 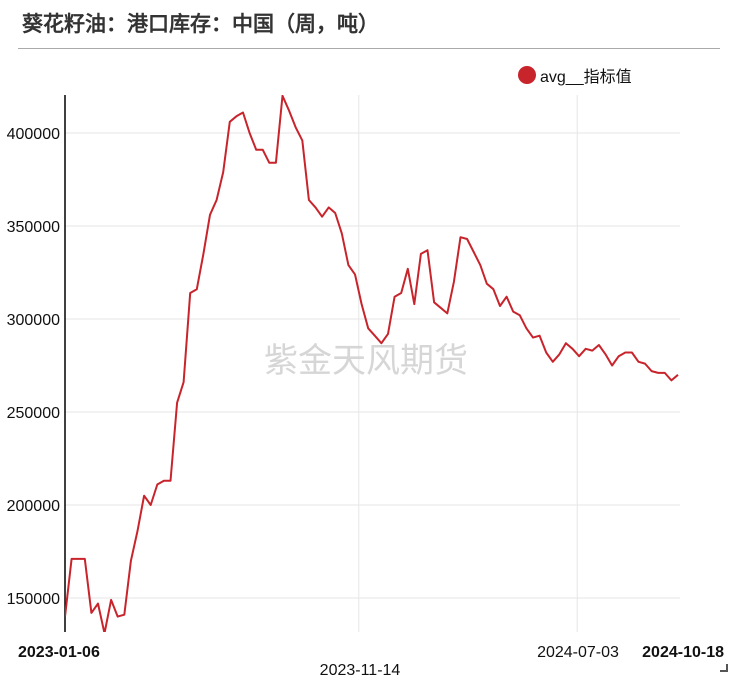 What do you see at coordinates (33, 320) in the screenshot?
I see `y-tick-label: 300000` at bounding box center [33, 320].